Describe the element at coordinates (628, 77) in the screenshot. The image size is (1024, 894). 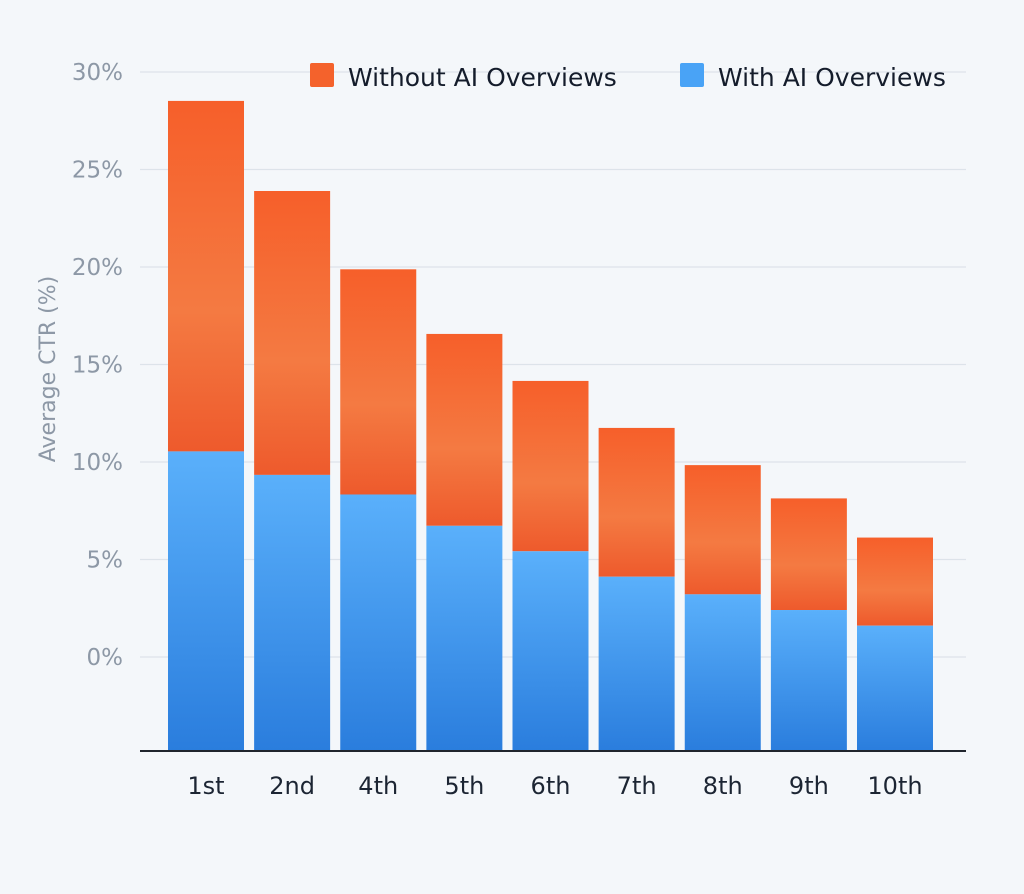
I see `legend: Without AI Overviews With AI Overviews` at that location.